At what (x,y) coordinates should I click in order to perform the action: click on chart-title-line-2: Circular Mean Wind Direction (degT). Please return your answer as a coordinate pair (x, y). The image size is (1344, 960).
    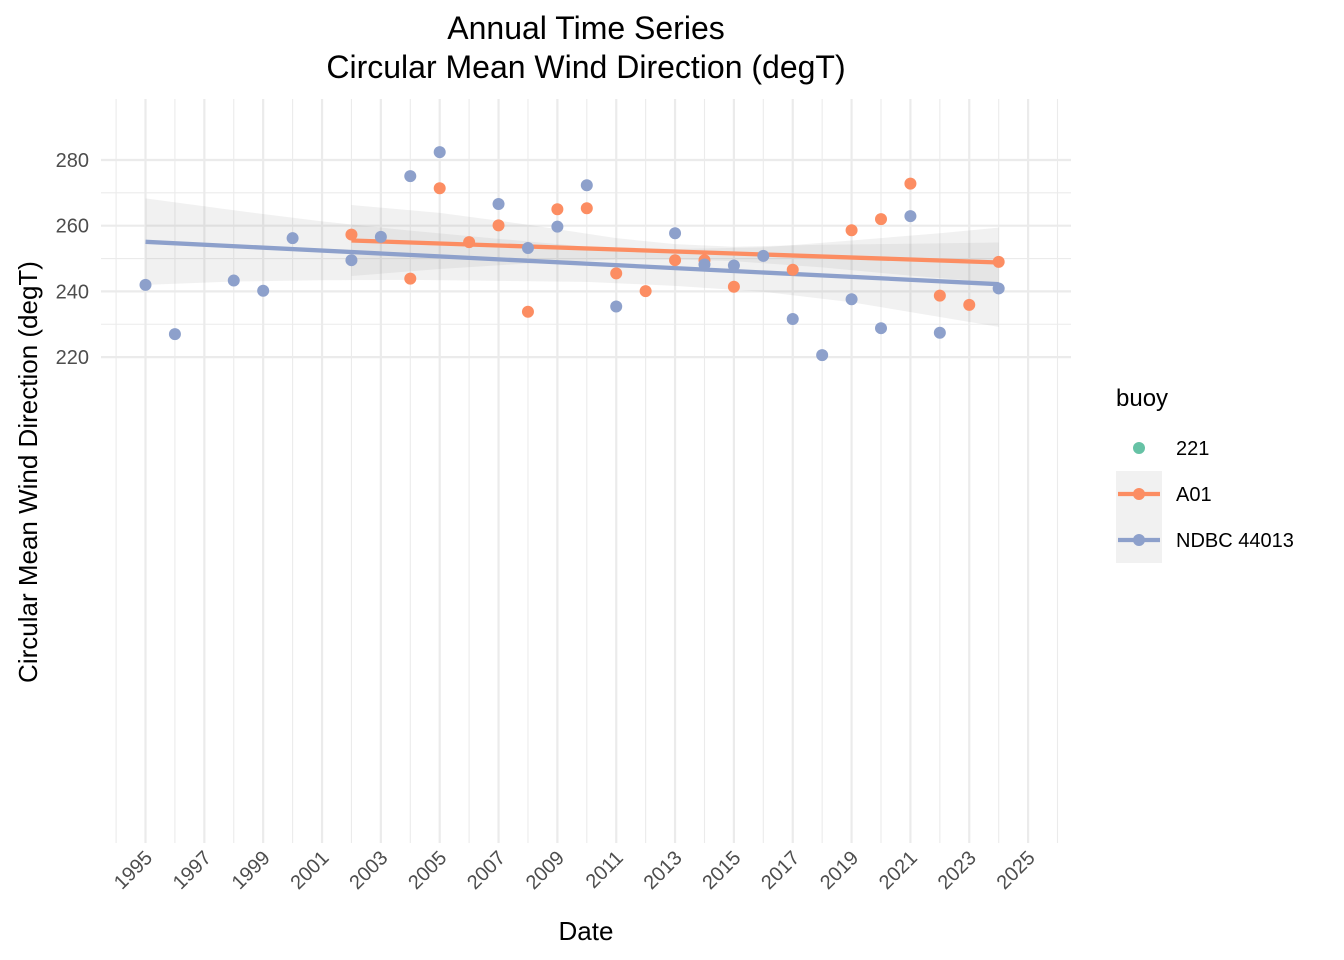
    Looking at the image, I should click on (585, 67).